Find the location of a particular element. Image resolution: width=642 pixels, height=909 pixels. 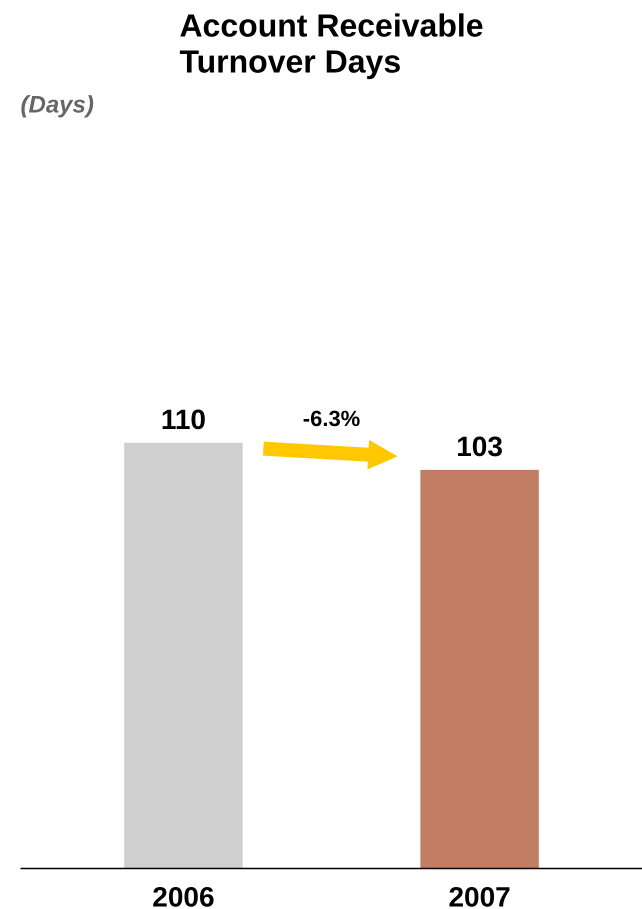

data-label: 103 is located at coordinates (479, 446).